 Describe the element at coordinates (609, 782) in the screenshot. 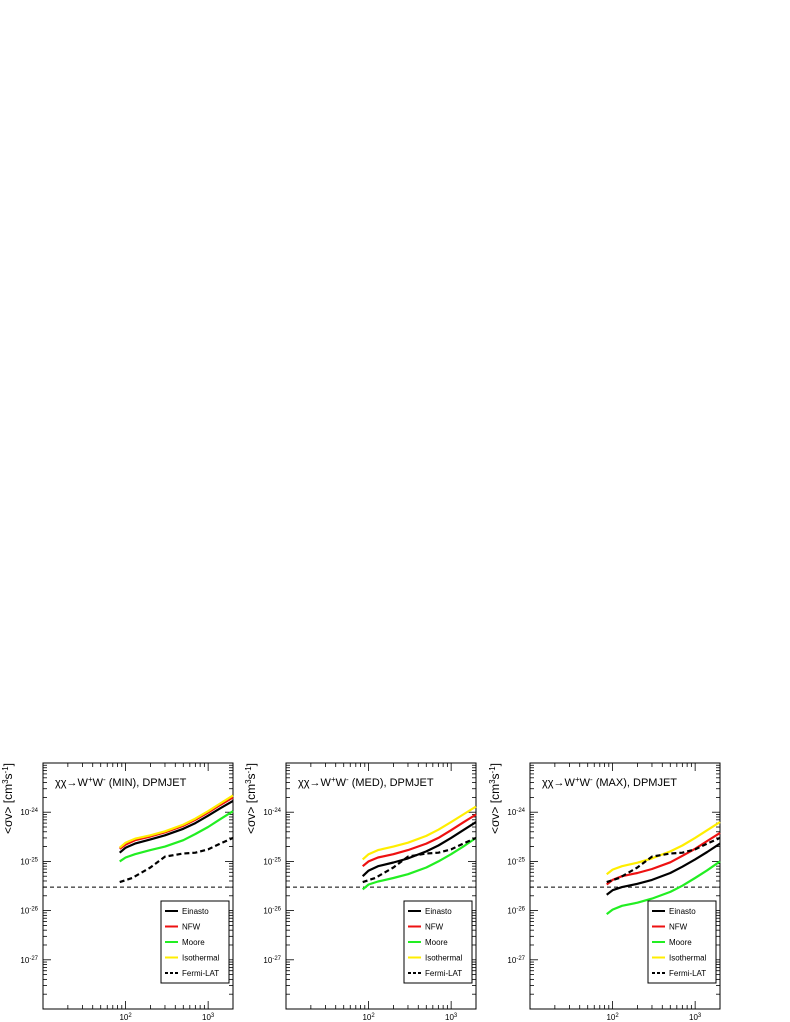

I see `chart-title: χχ→W+W- (MAX), DPMJET` at that location.